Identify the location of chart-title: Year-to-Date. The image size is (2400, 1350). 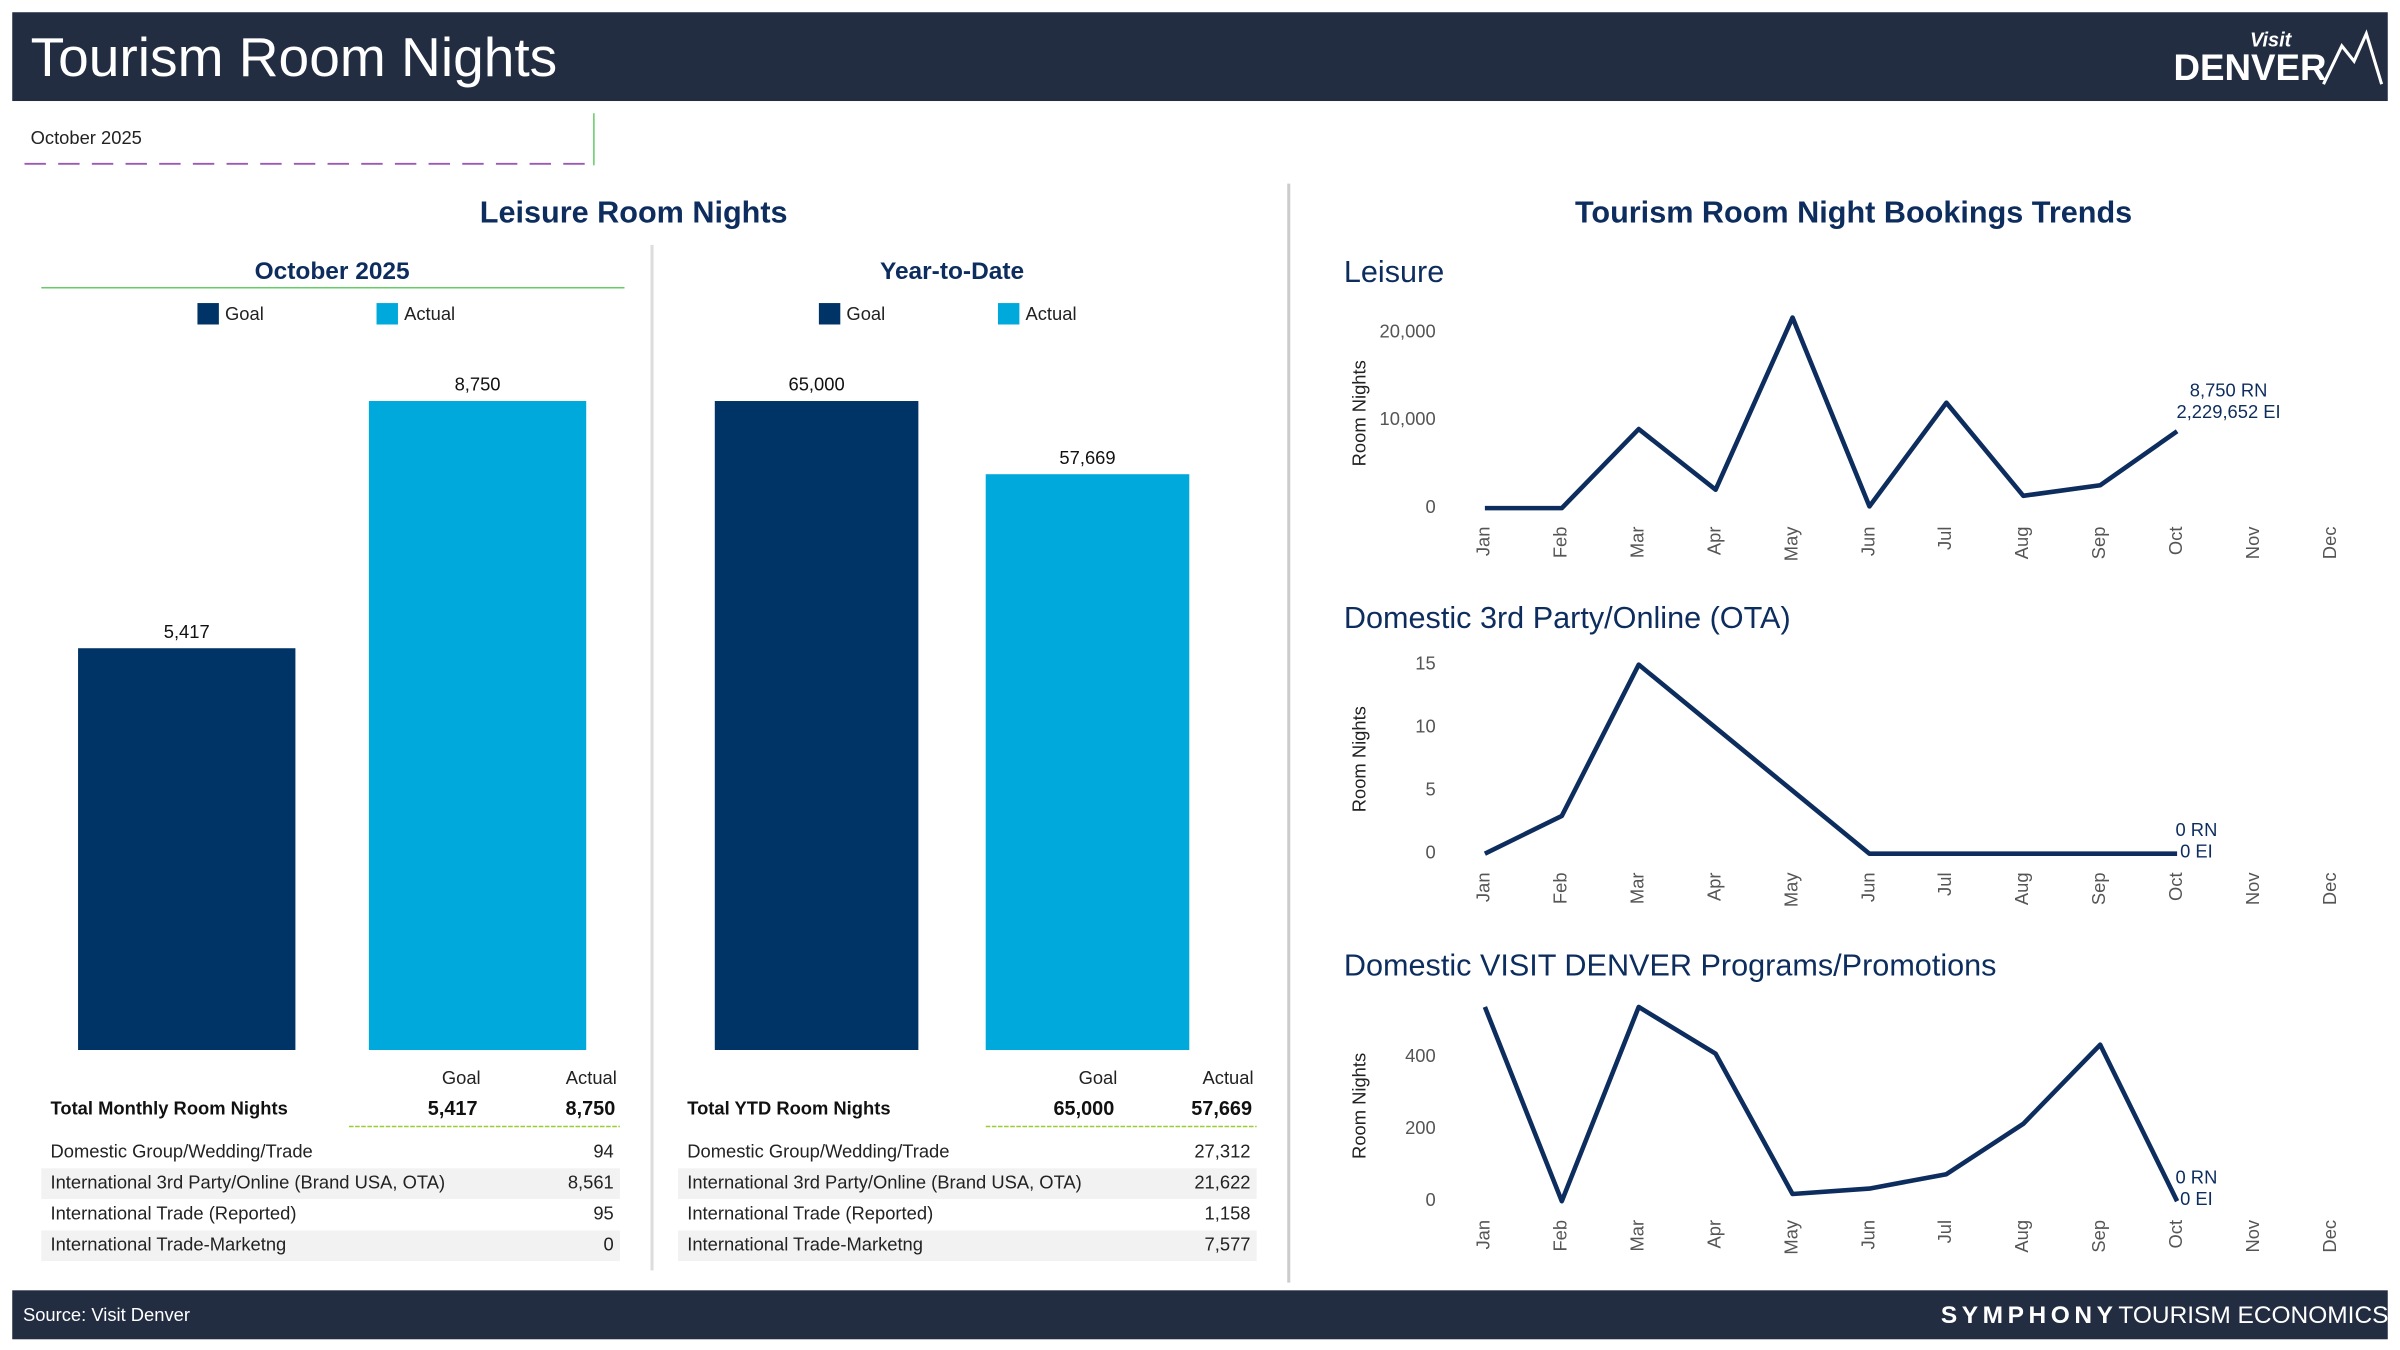
(952, 271).